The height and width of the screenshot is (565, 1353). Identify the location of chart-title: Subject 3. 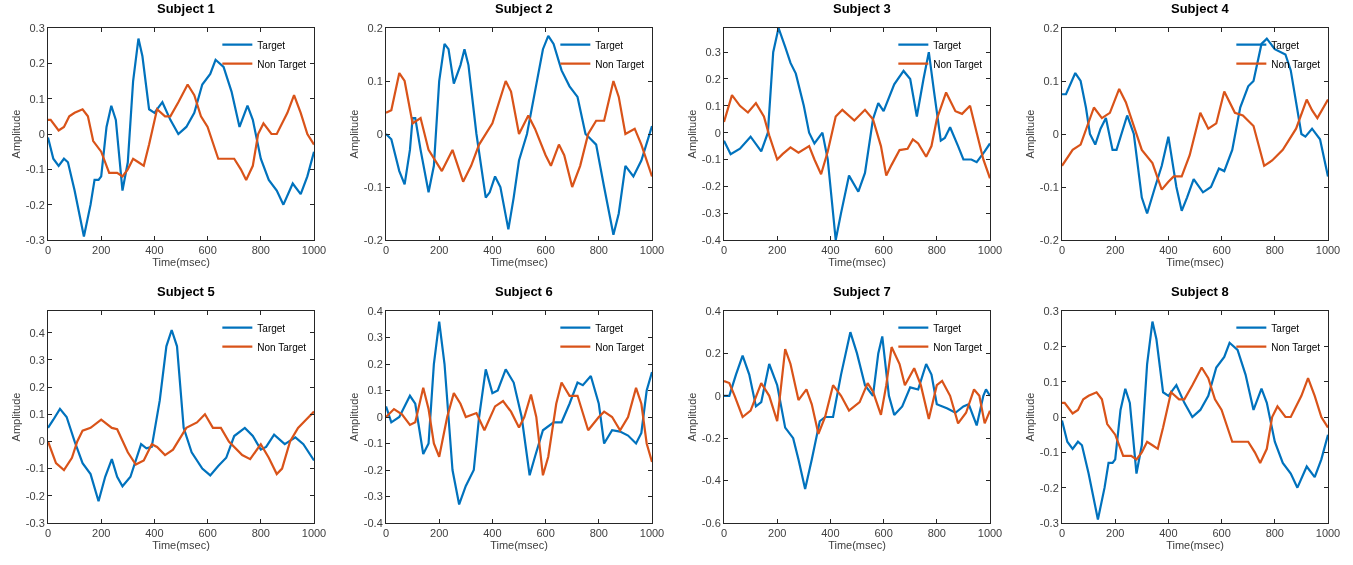
(862, 9).